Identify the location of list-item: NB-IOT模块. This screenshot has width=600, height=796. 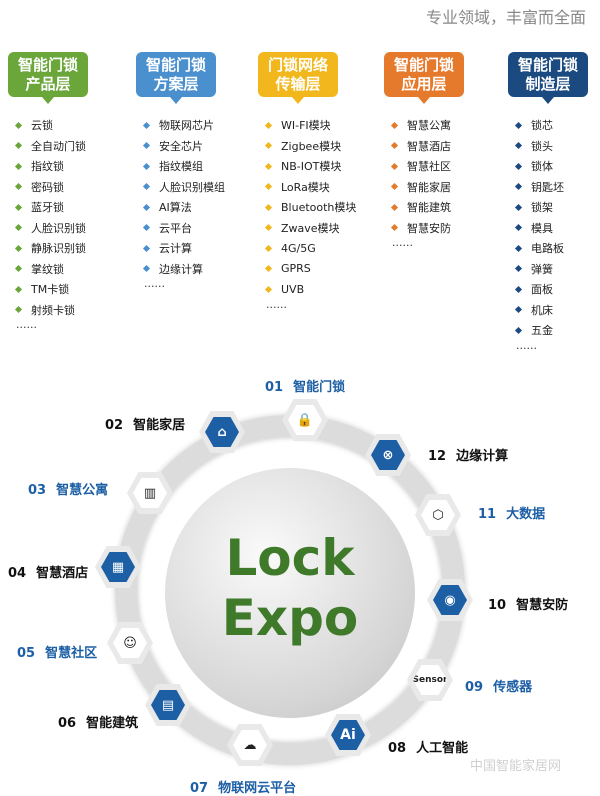
(316, 166).